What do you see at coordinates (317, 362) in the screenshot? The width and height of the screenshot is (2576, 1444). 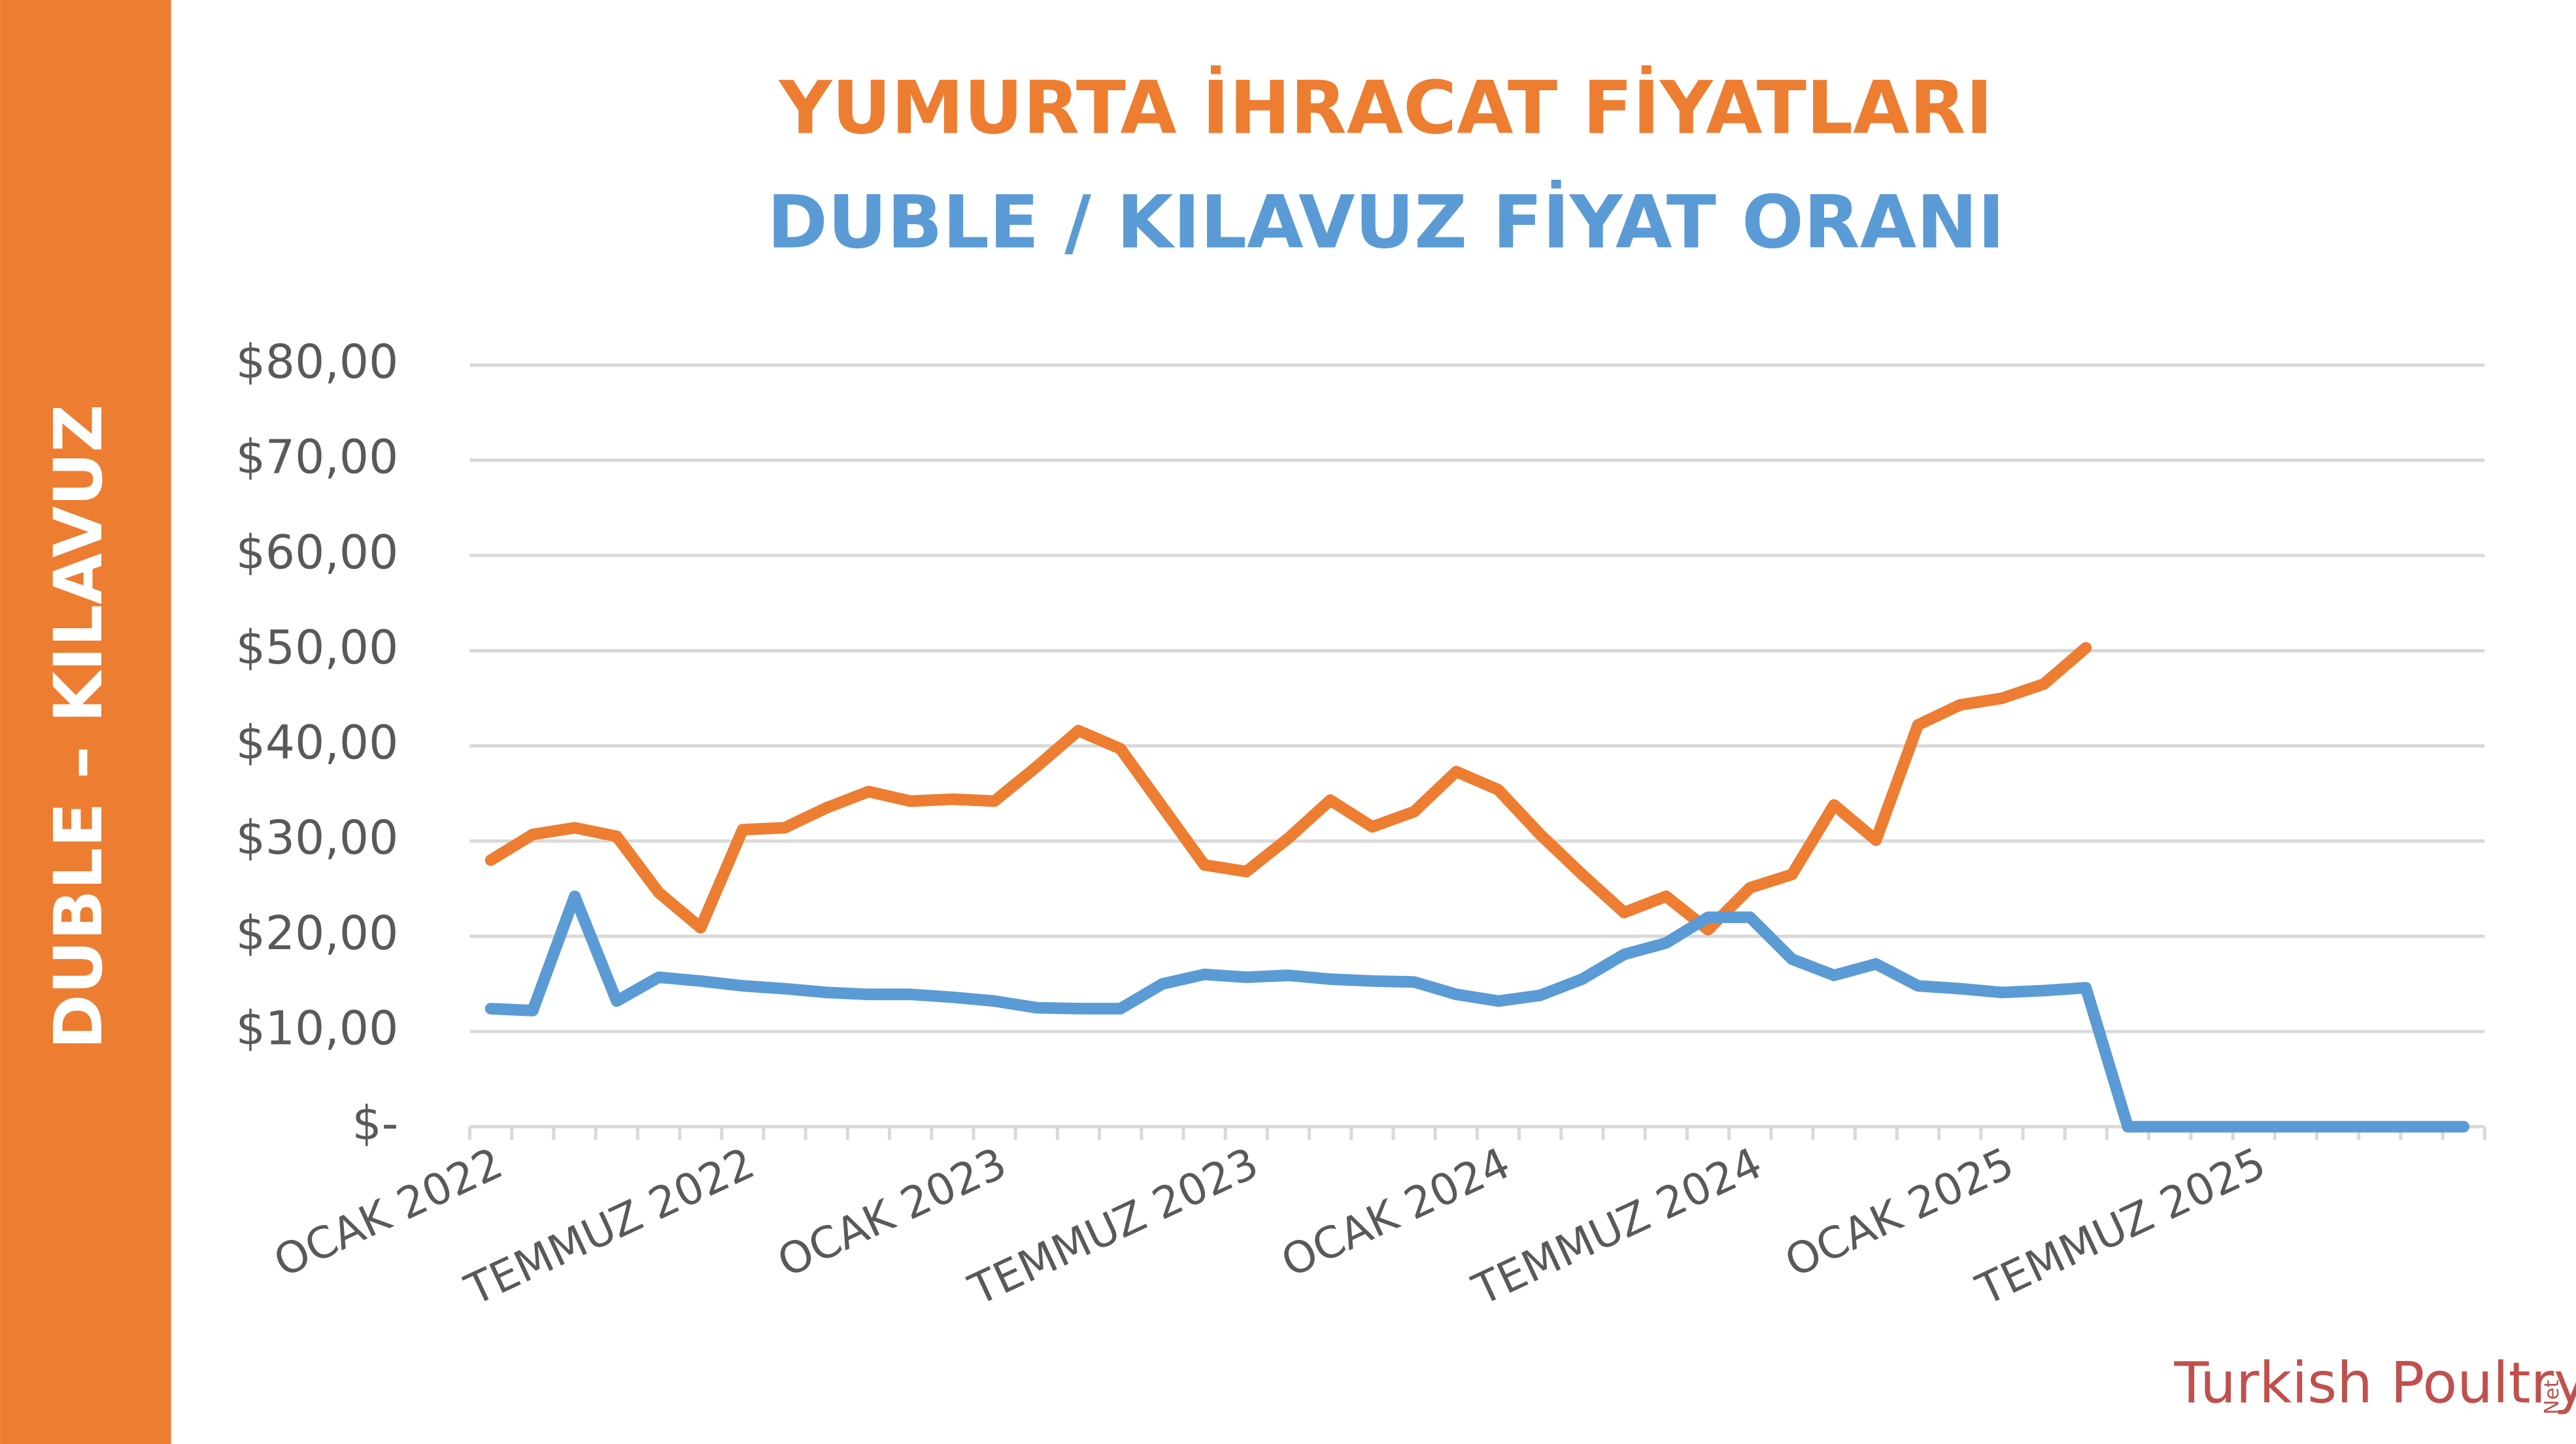 I see `y-tick-label: $80,00` at bounding box center [317, 362].